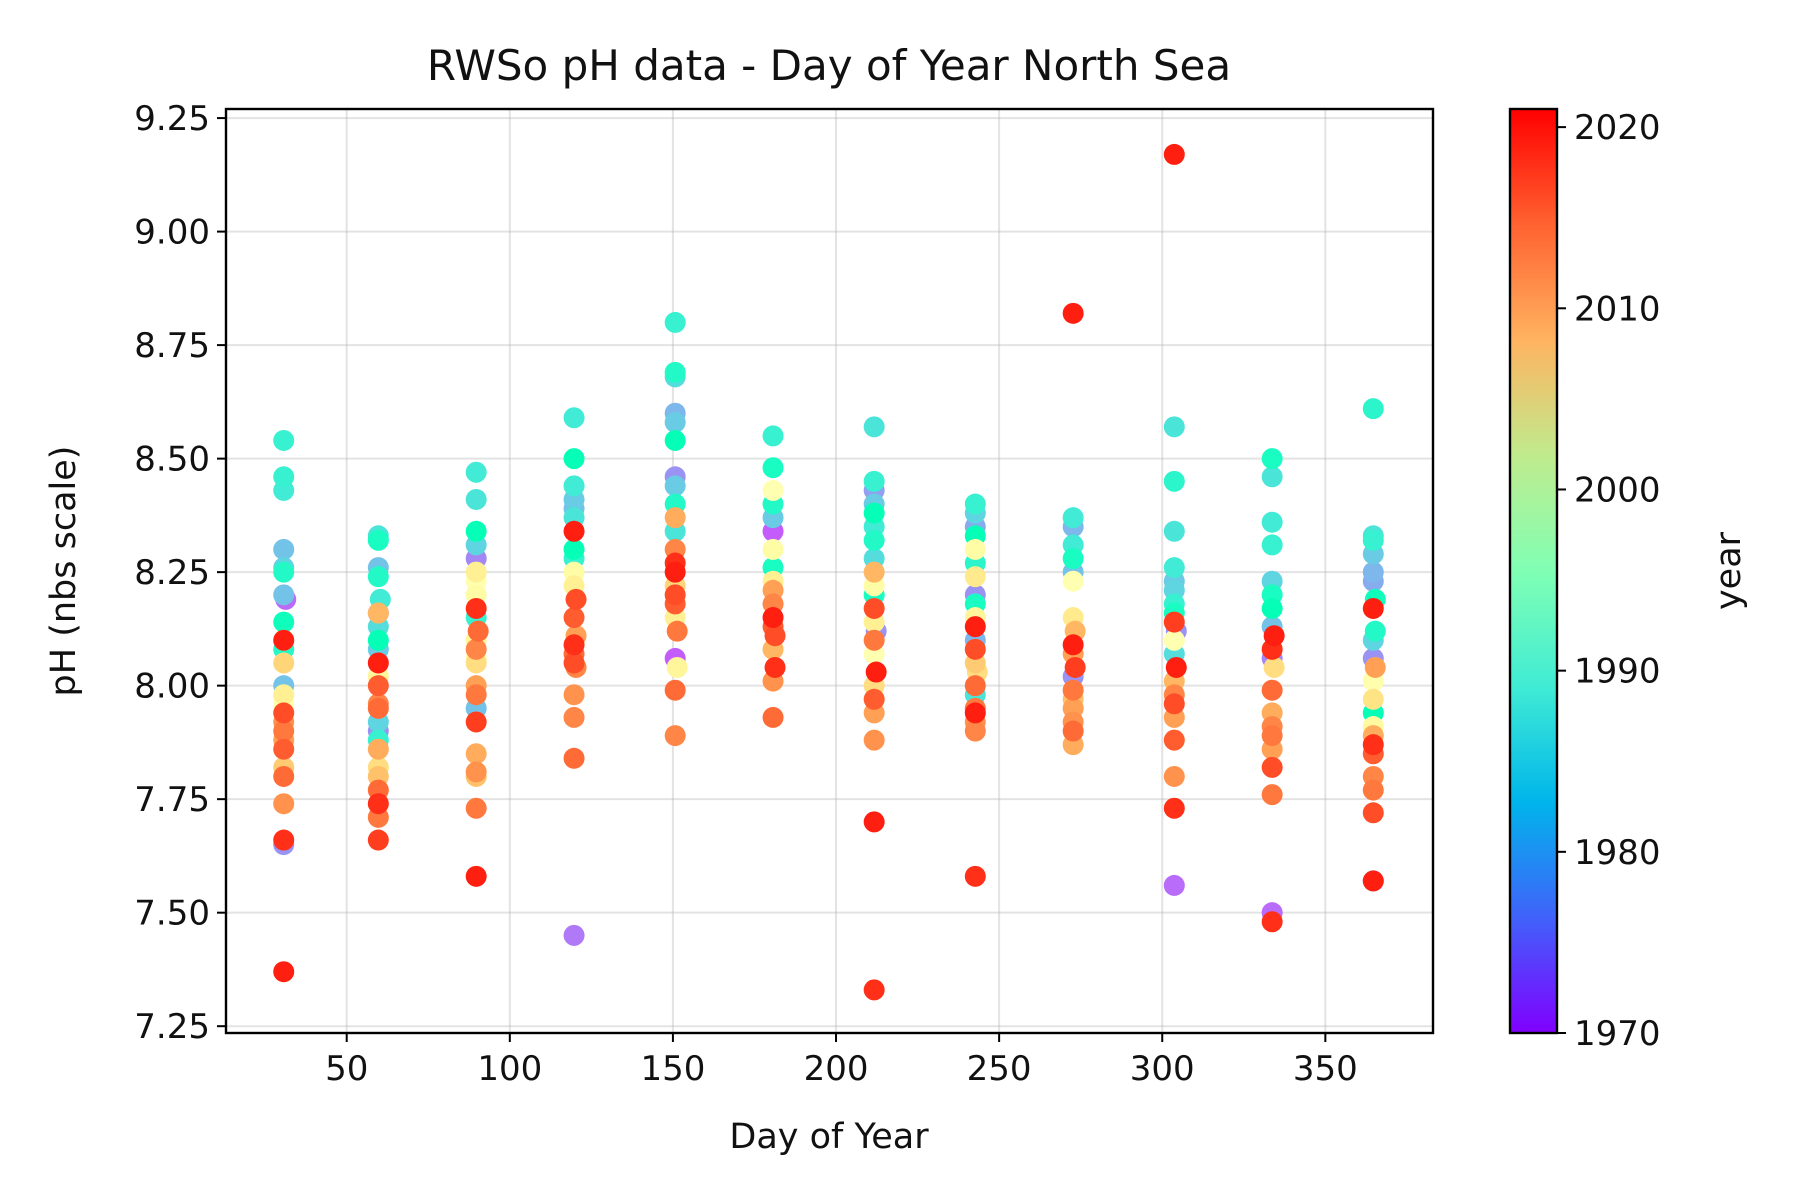 This screenshot has width=1800, height=1200. What do you see at coordinates (1162, 1069) in the screenshot?
I see `x-tick-label: 300` at bounding box center [1162, 1069].